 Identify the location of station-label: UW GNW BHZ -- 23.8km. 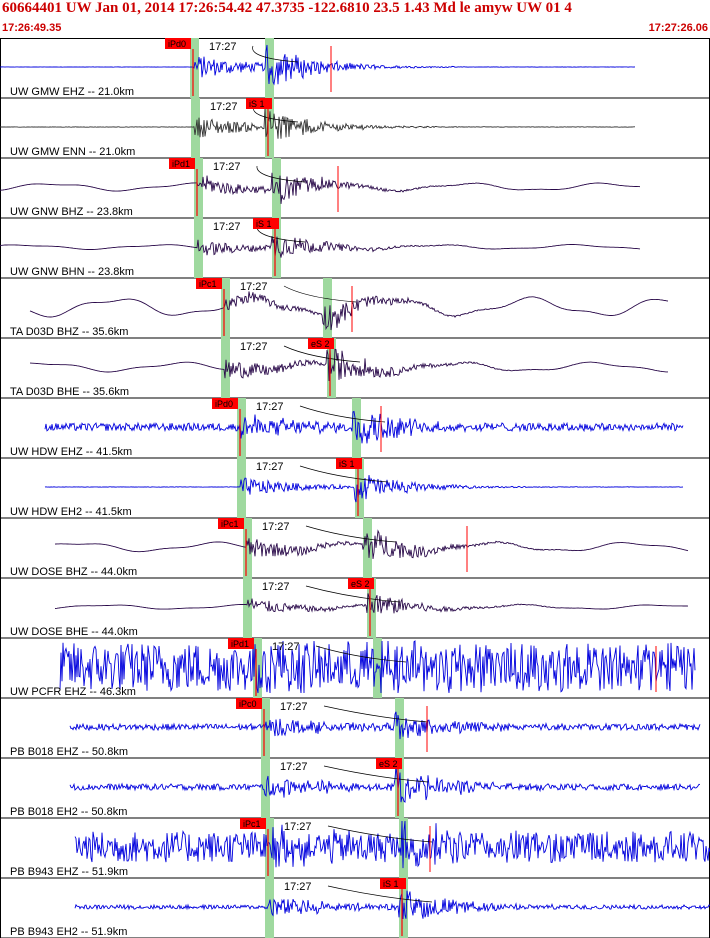
(71, 212).